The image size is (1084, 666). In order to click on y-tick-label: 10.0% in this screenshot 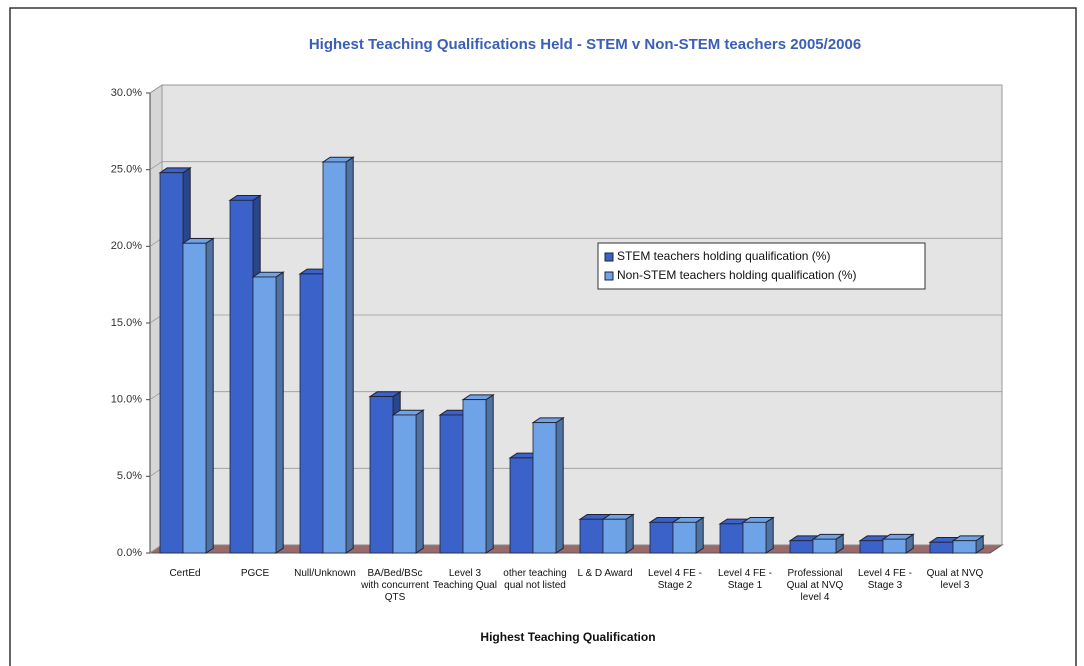, I will do `click(126, 400)`.